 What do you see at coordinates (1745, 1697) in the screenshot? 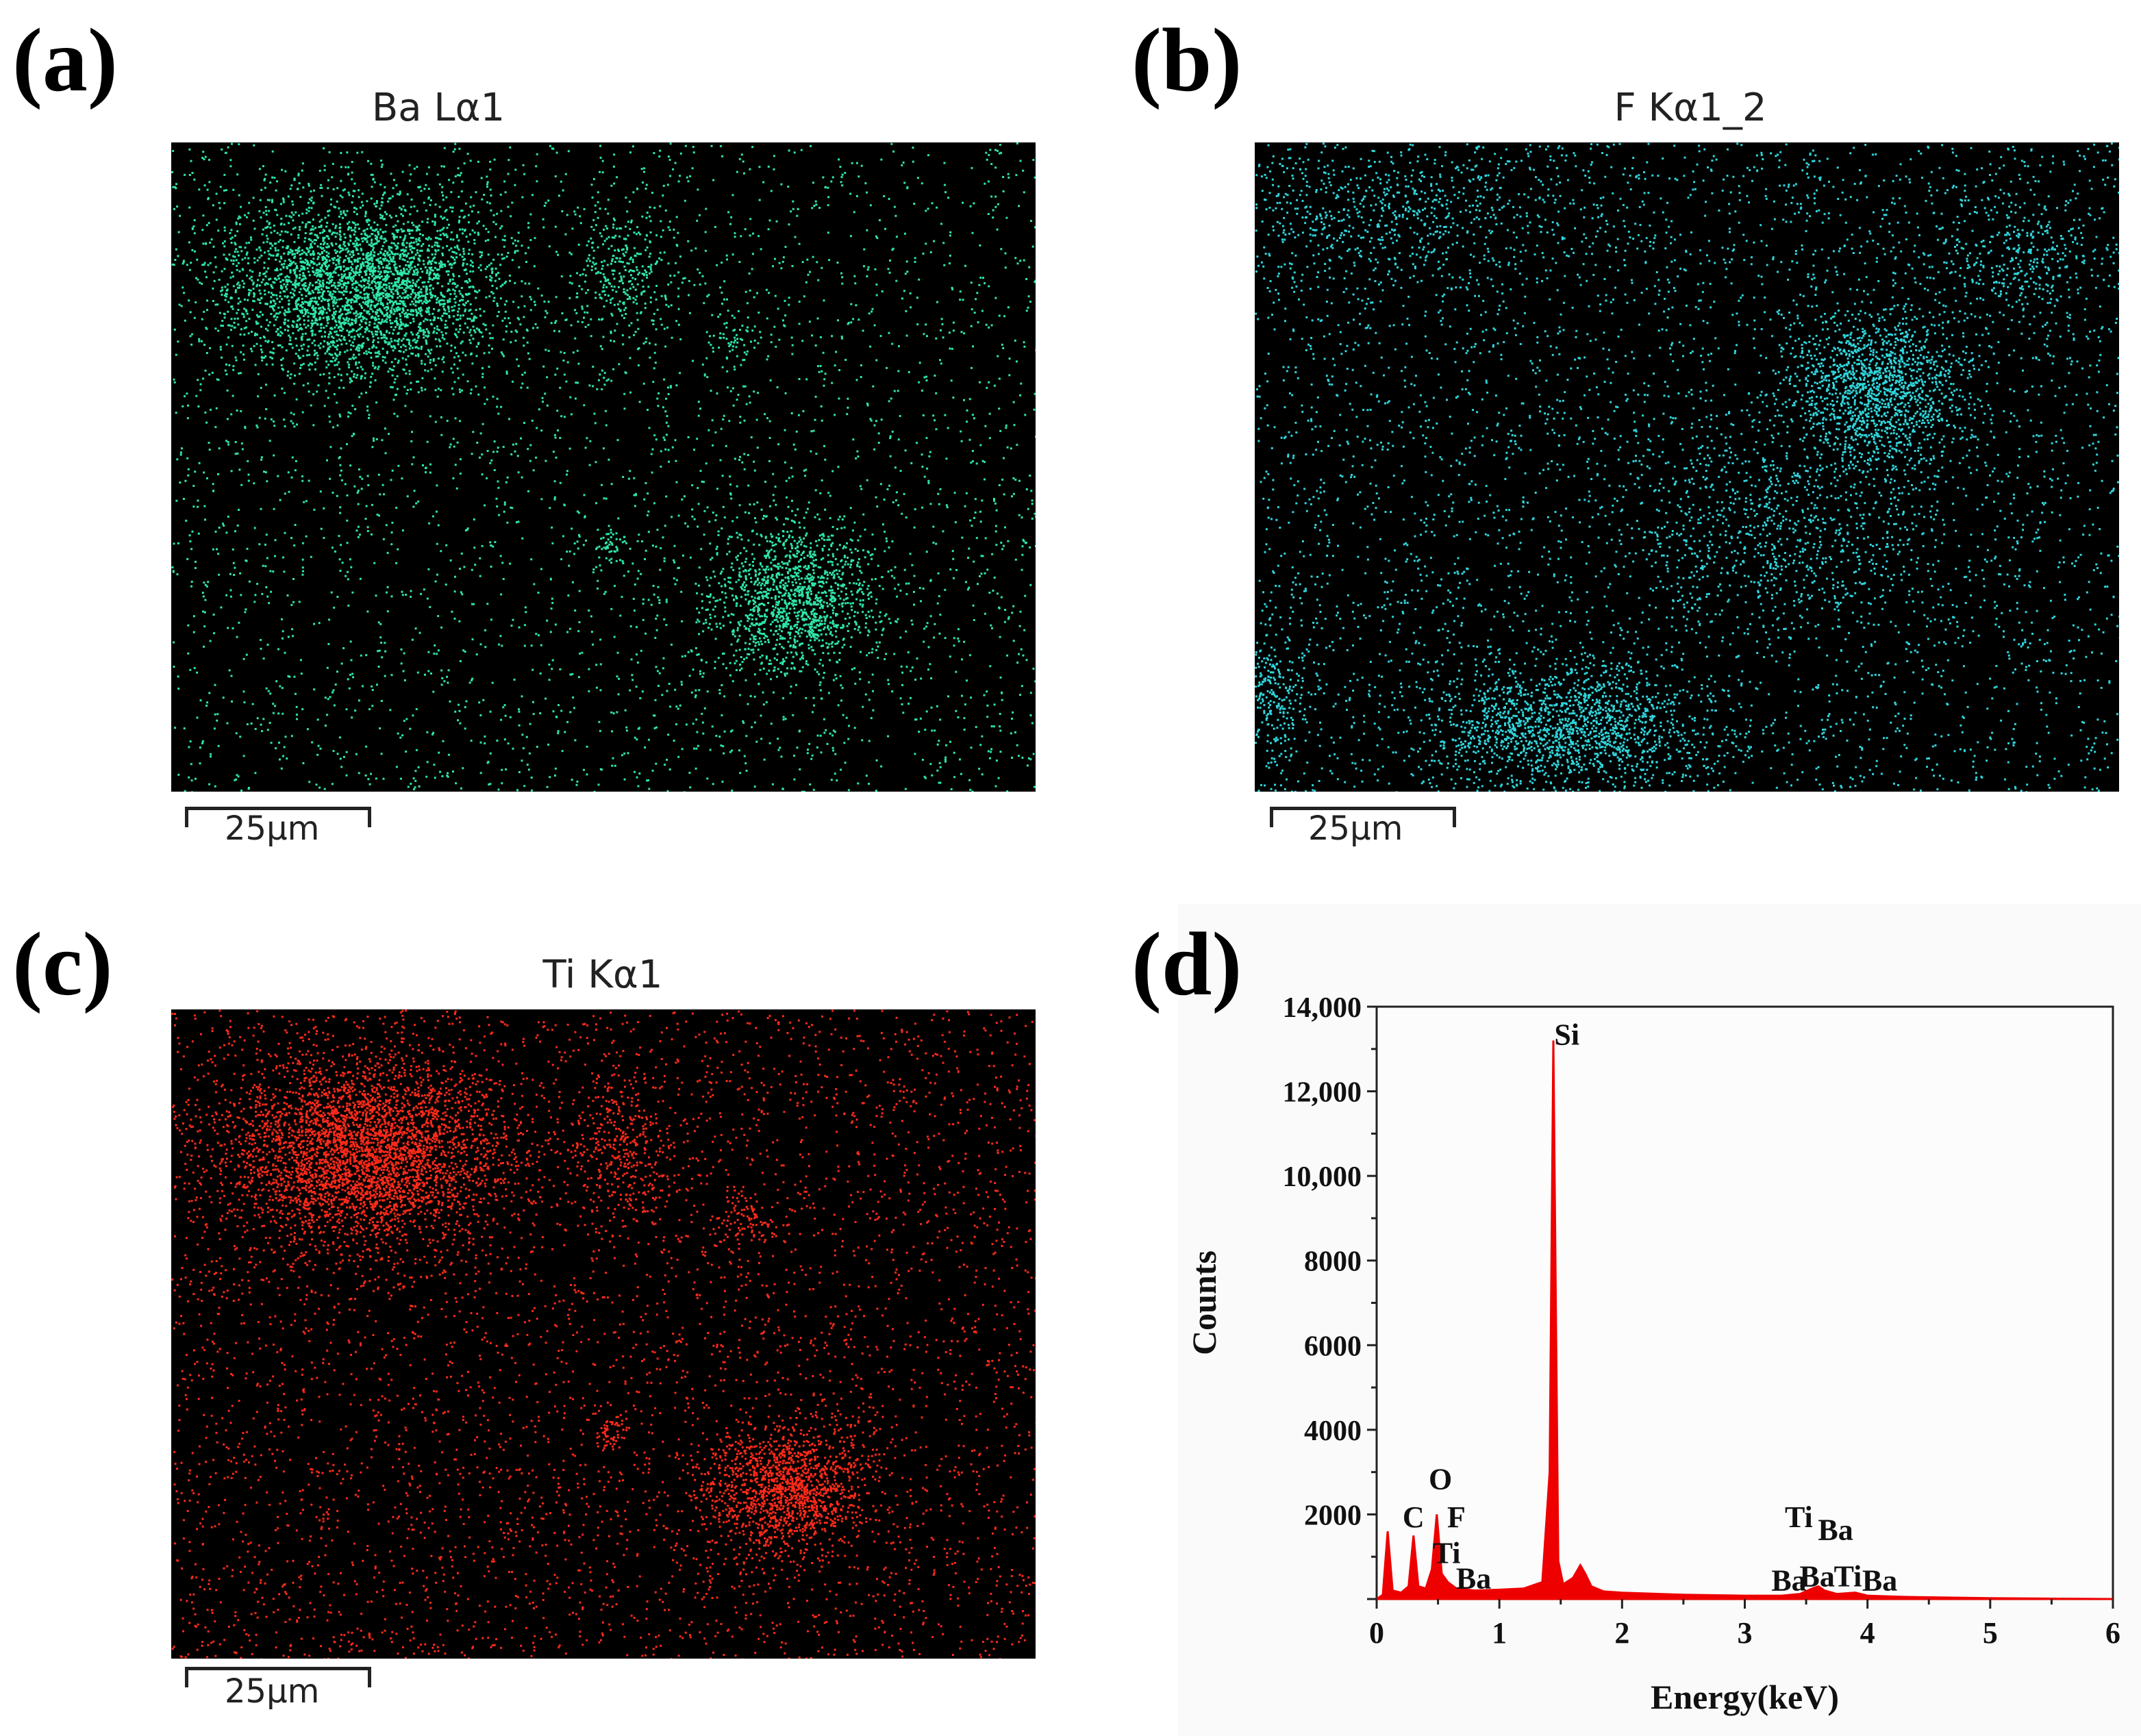
I see `x-axis-label: Energy(keV)` at bounding box center [1745, 1697].